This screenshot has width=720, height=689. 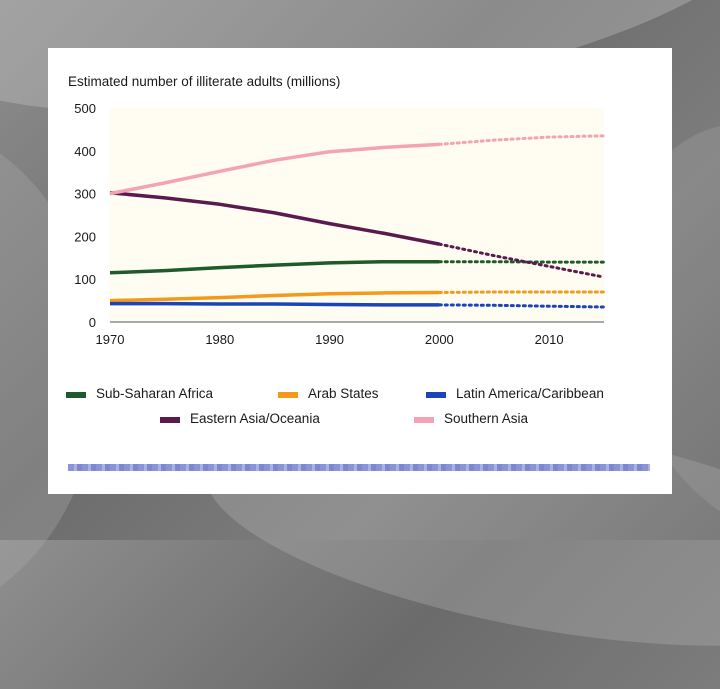 I want to click on legend-label: Southern Asia, so click(x=486, y=418).